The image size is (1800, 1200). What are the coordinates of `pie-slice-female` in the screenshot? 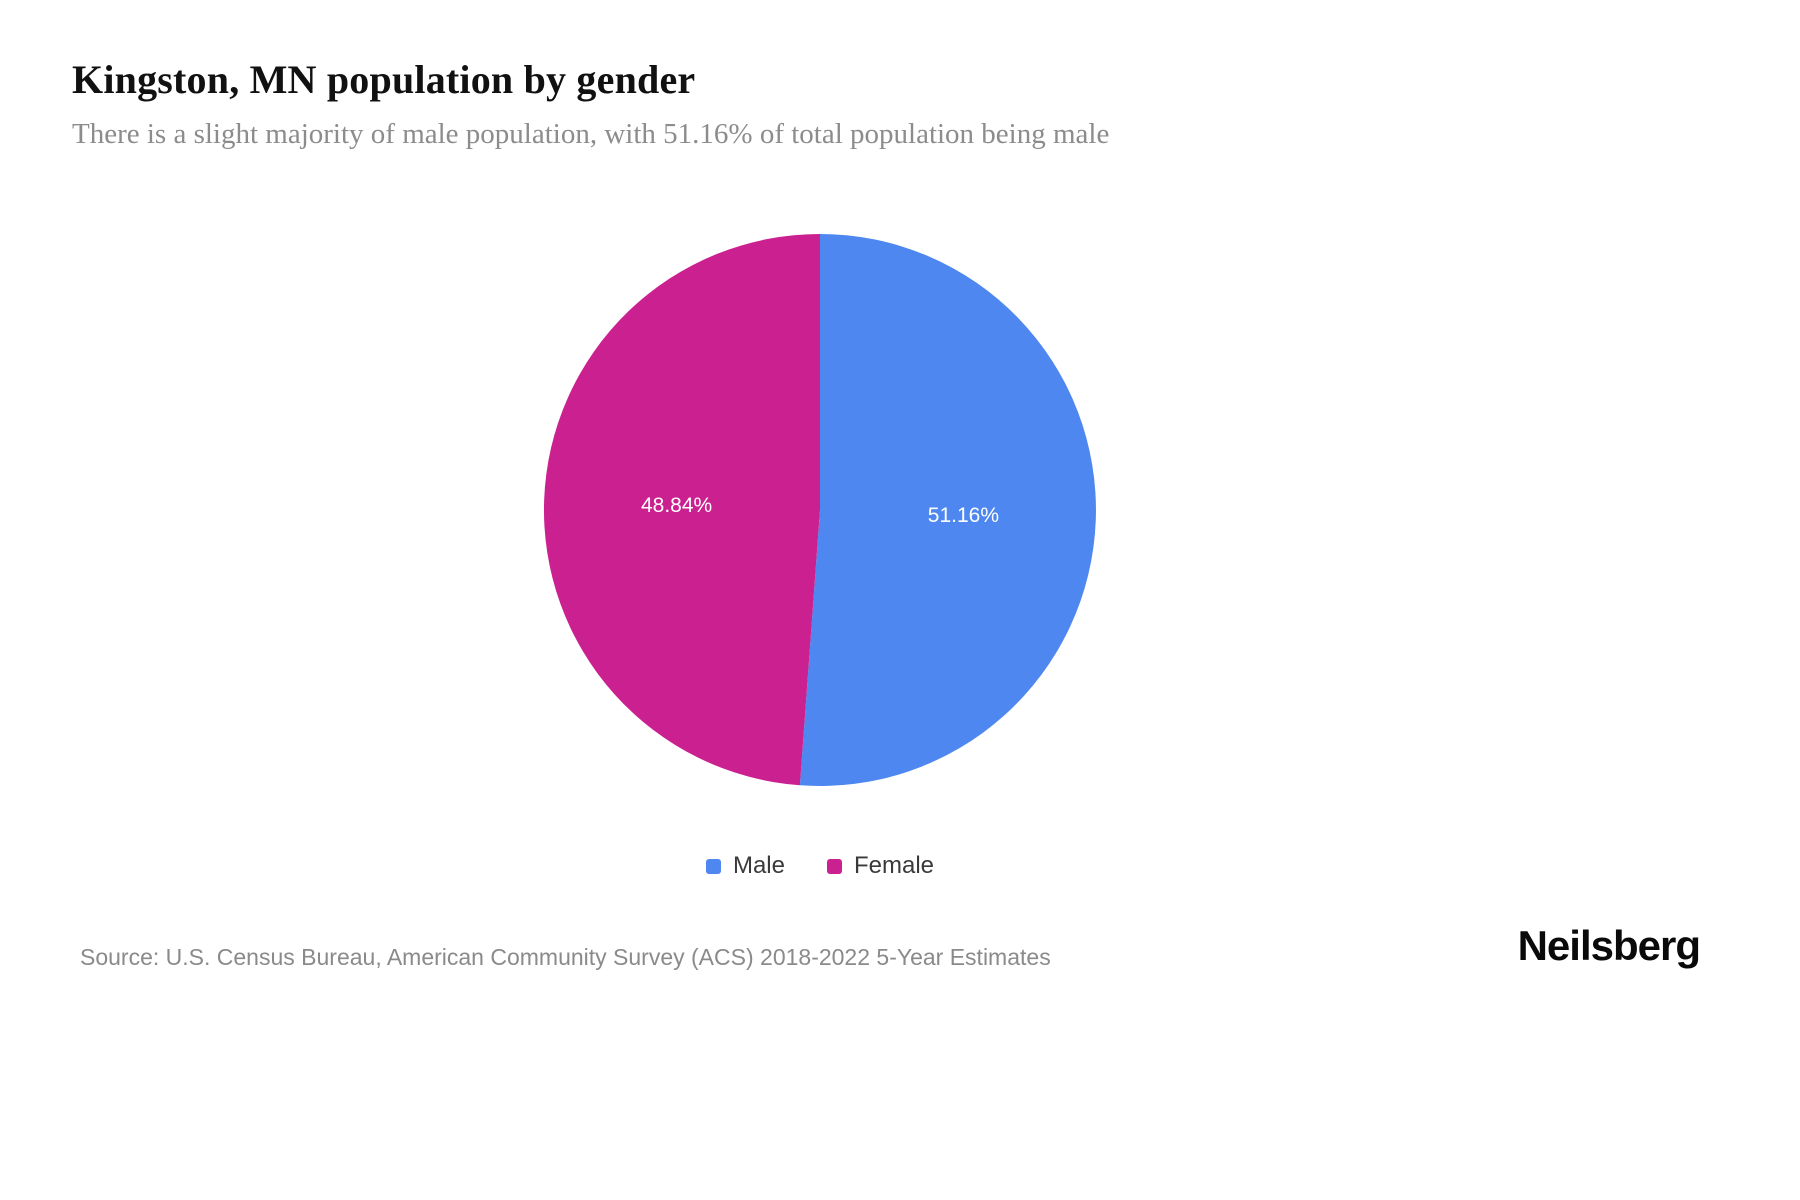 It's located at (681, 510).